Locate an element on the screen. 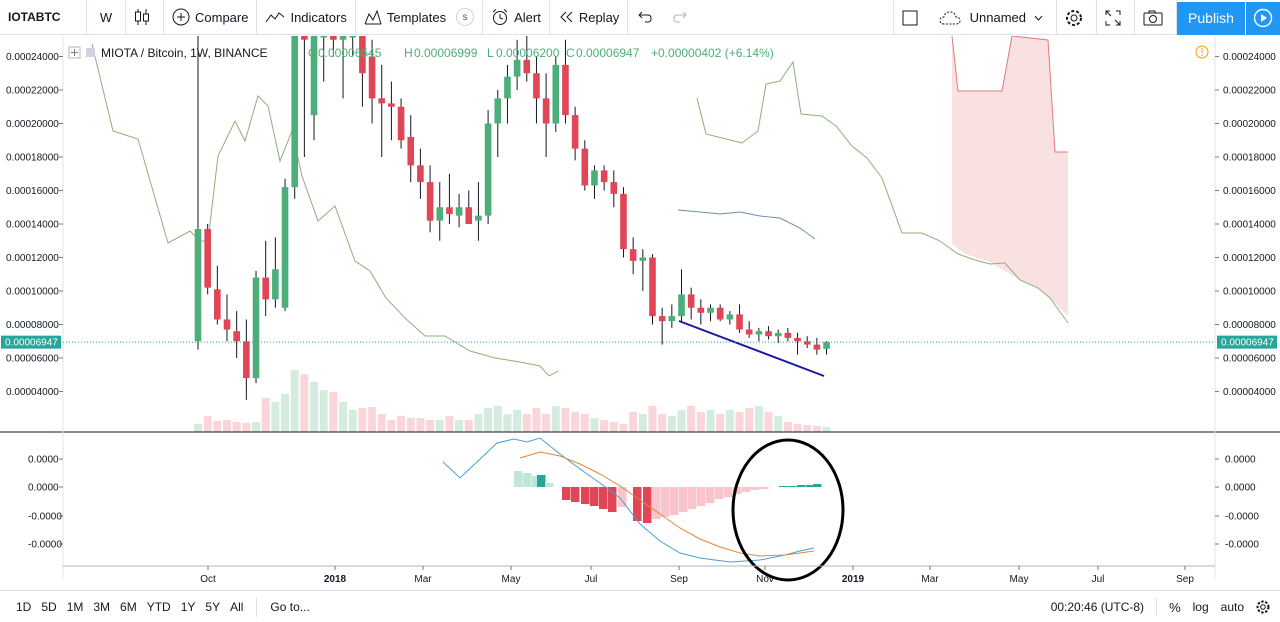  macd-axis-left: 0.0000 0.0000 -0.0000 -0.0000 is located at coordinates (45, 503).